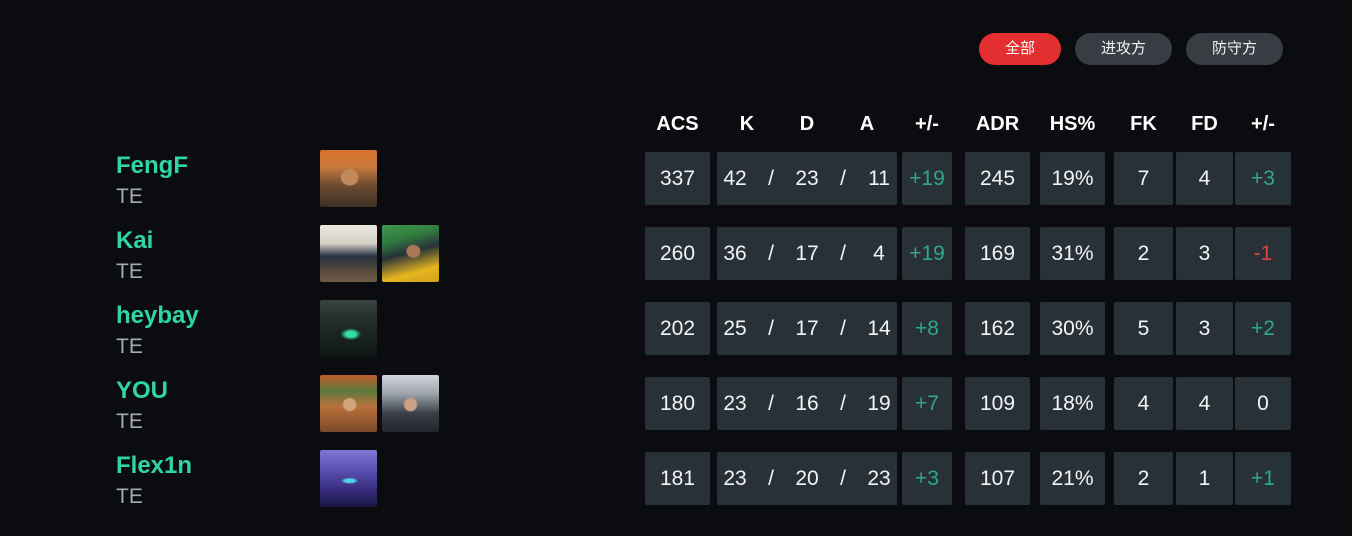  What do you see at coordinates (1263, 253) in the screenshot?
I see `fk-fd-plusminus-cell: -1` at bounding box center [1263, 253].